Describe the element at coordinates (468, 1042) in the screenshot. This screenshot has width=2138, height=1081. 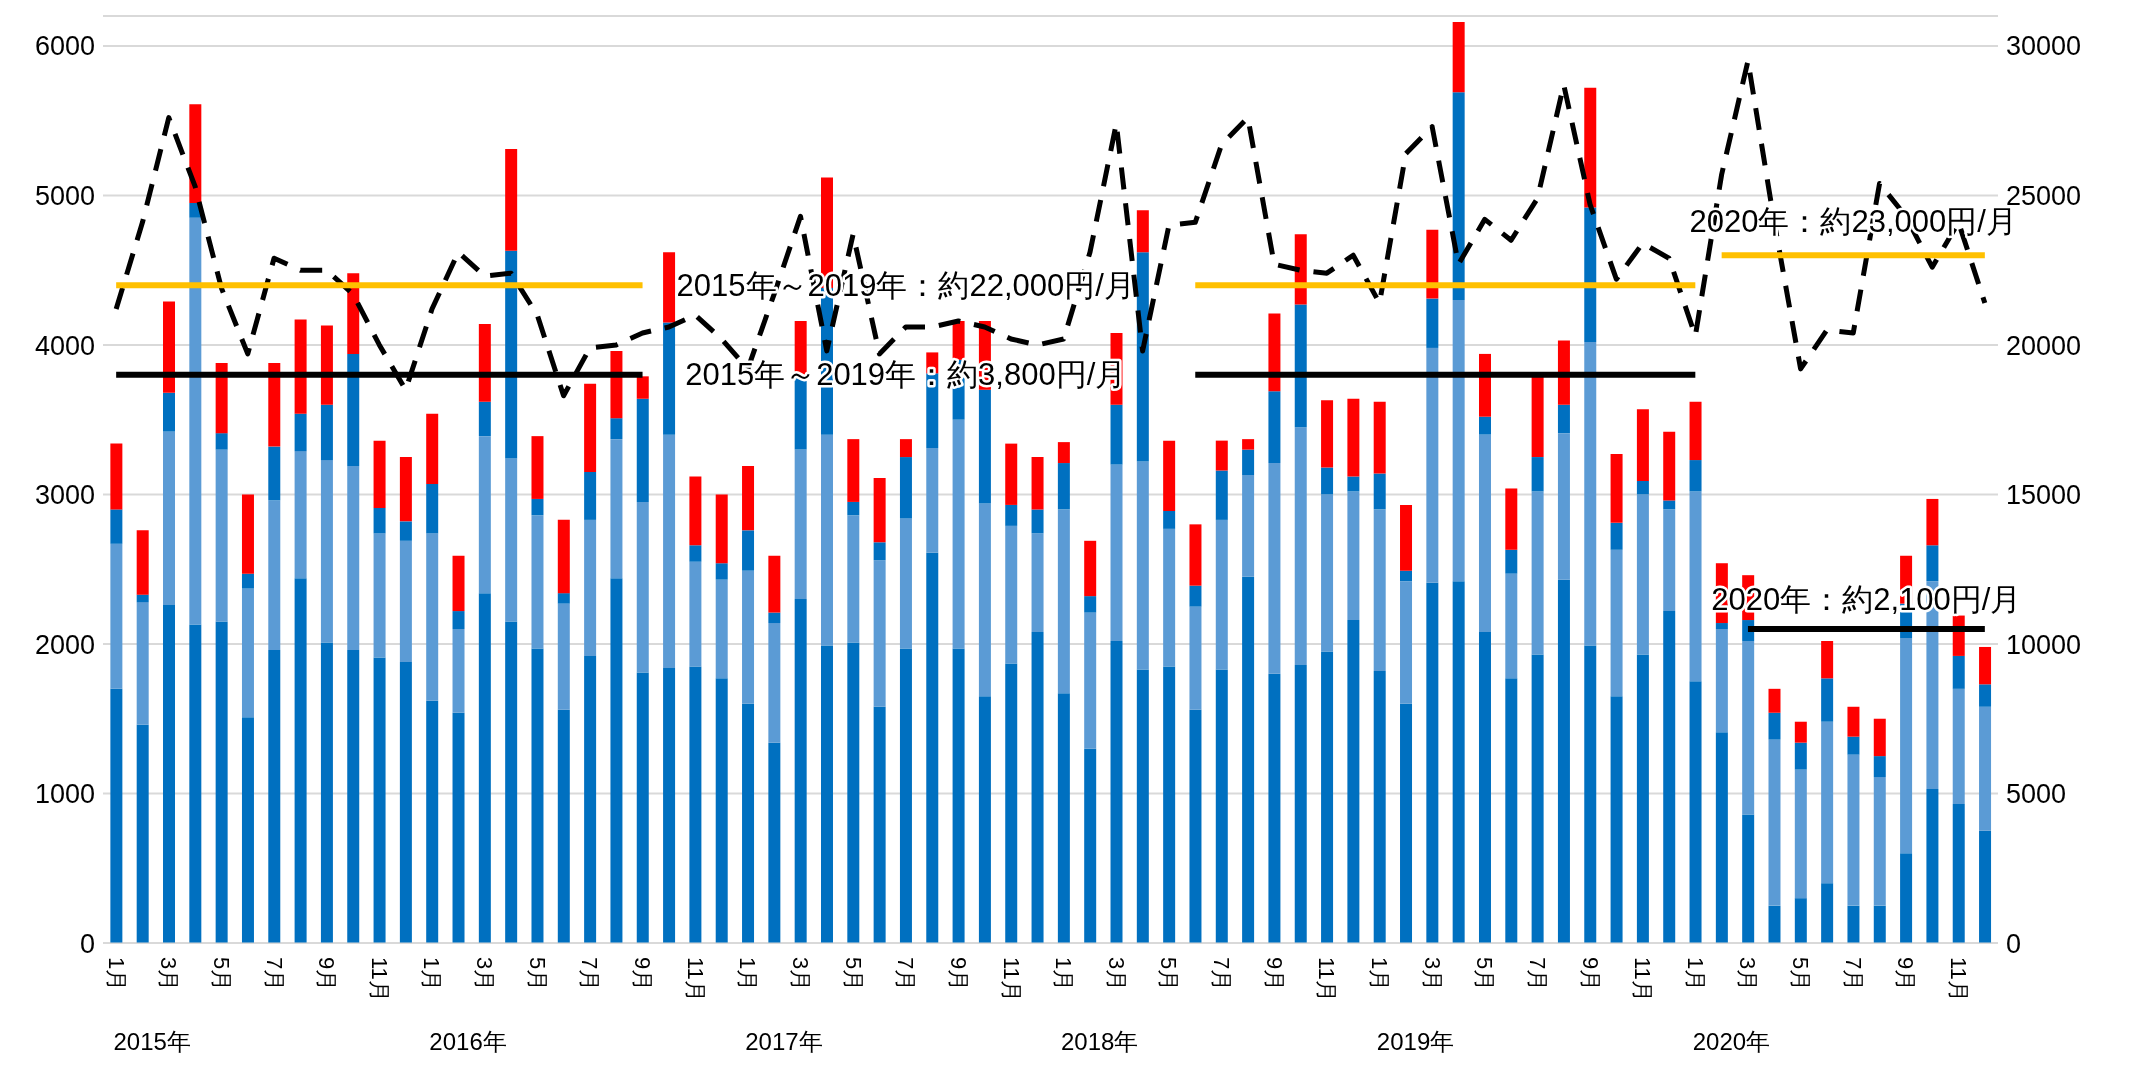
I see `text: 2016年` at that location.